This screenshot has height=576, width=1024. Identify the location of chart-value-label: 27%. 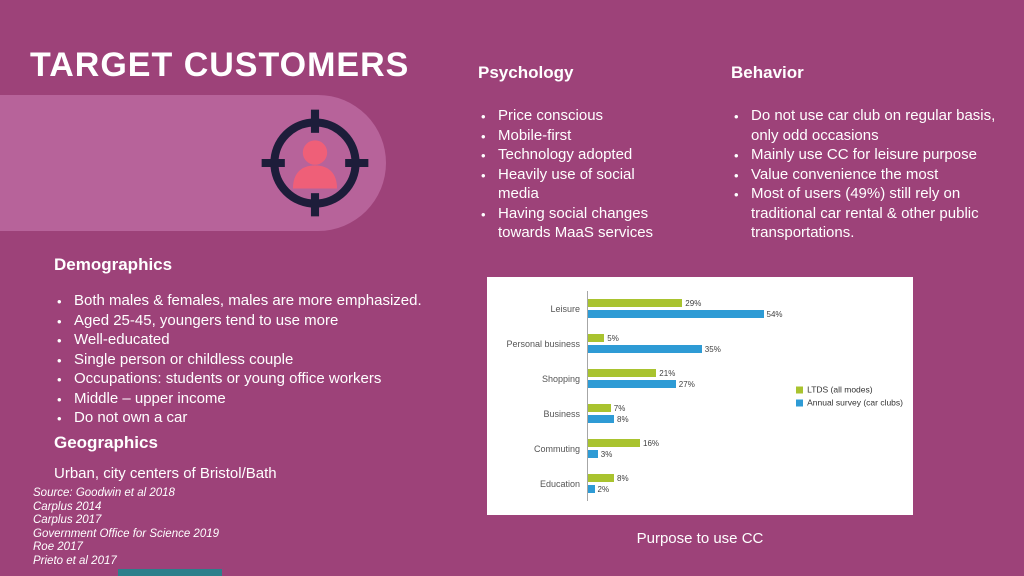
(686, 384).